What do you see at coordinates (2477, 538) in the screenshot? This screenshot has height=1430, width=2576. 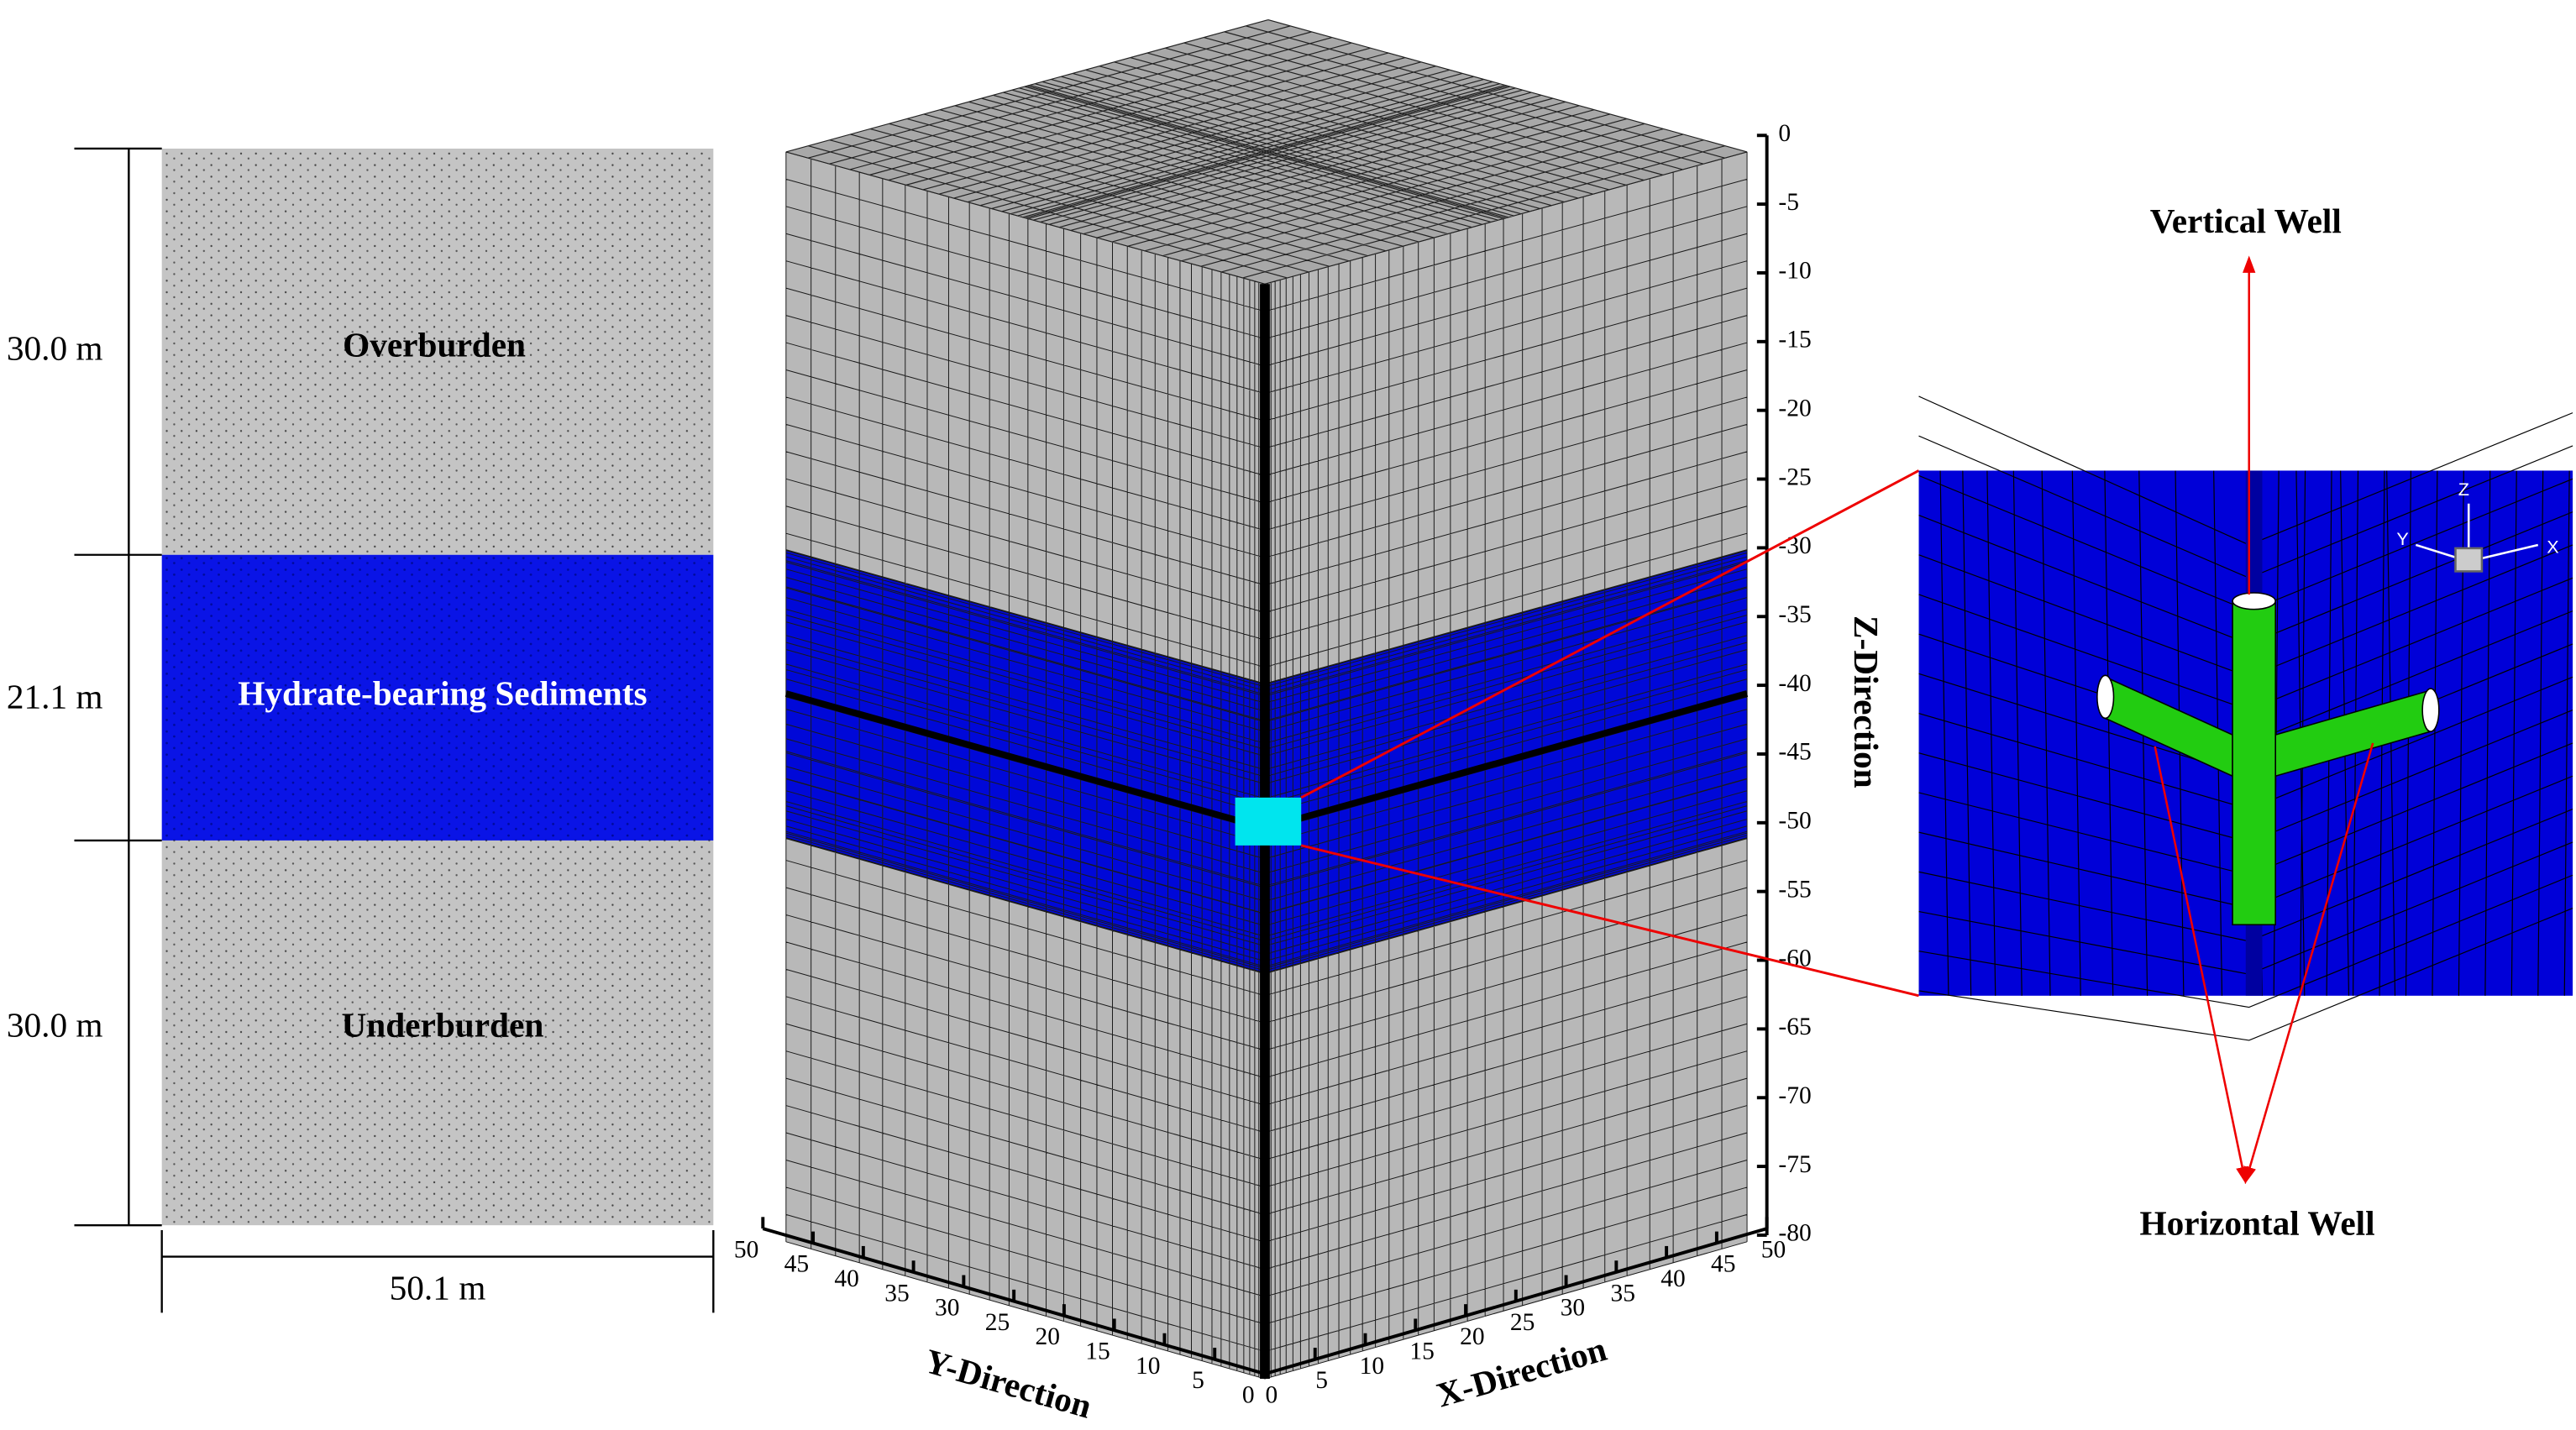 I see `axis-triad` at bounding box center [2477, 538].